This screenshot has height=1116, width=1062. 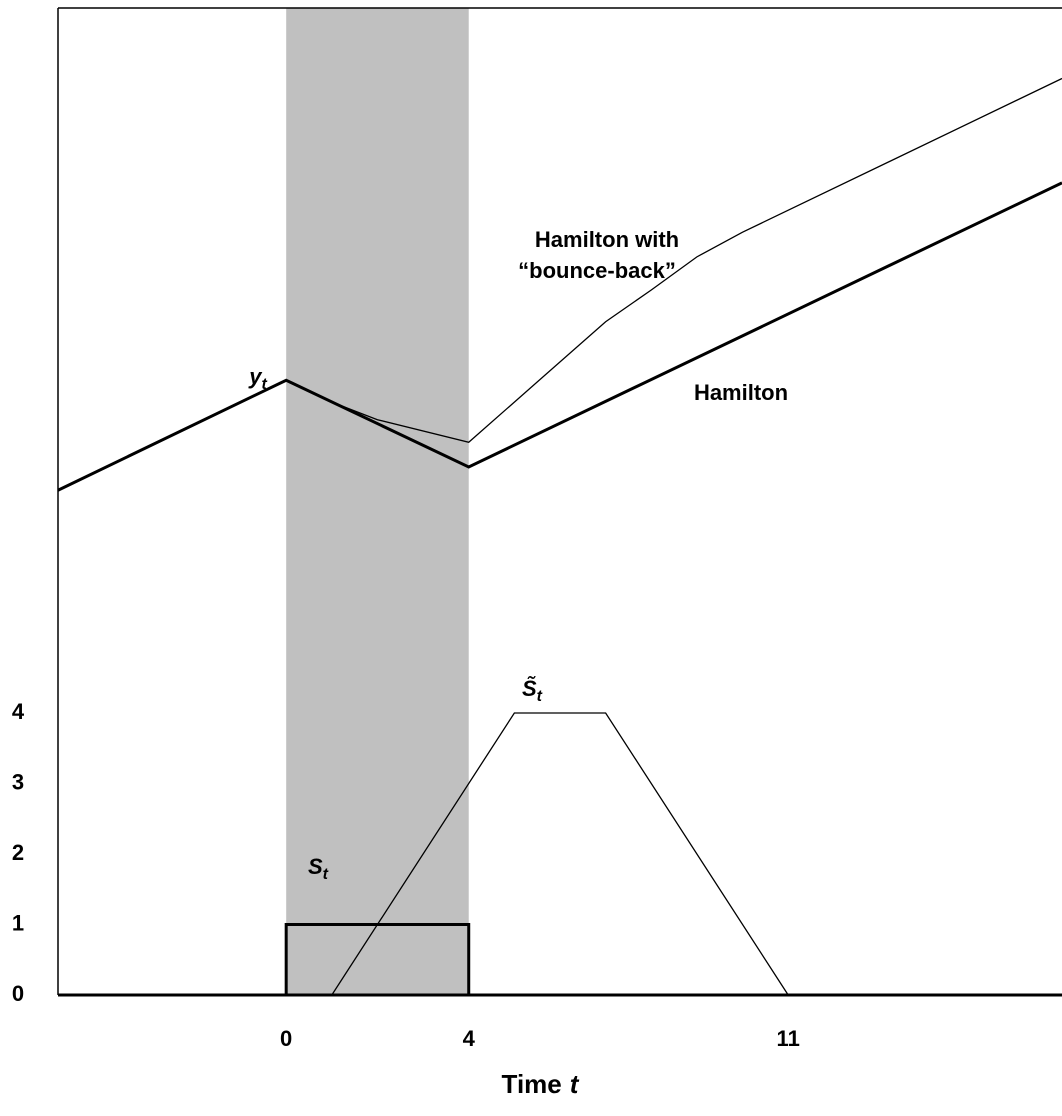 I want to click on annotation-text: S, so click(x=315, y=866).